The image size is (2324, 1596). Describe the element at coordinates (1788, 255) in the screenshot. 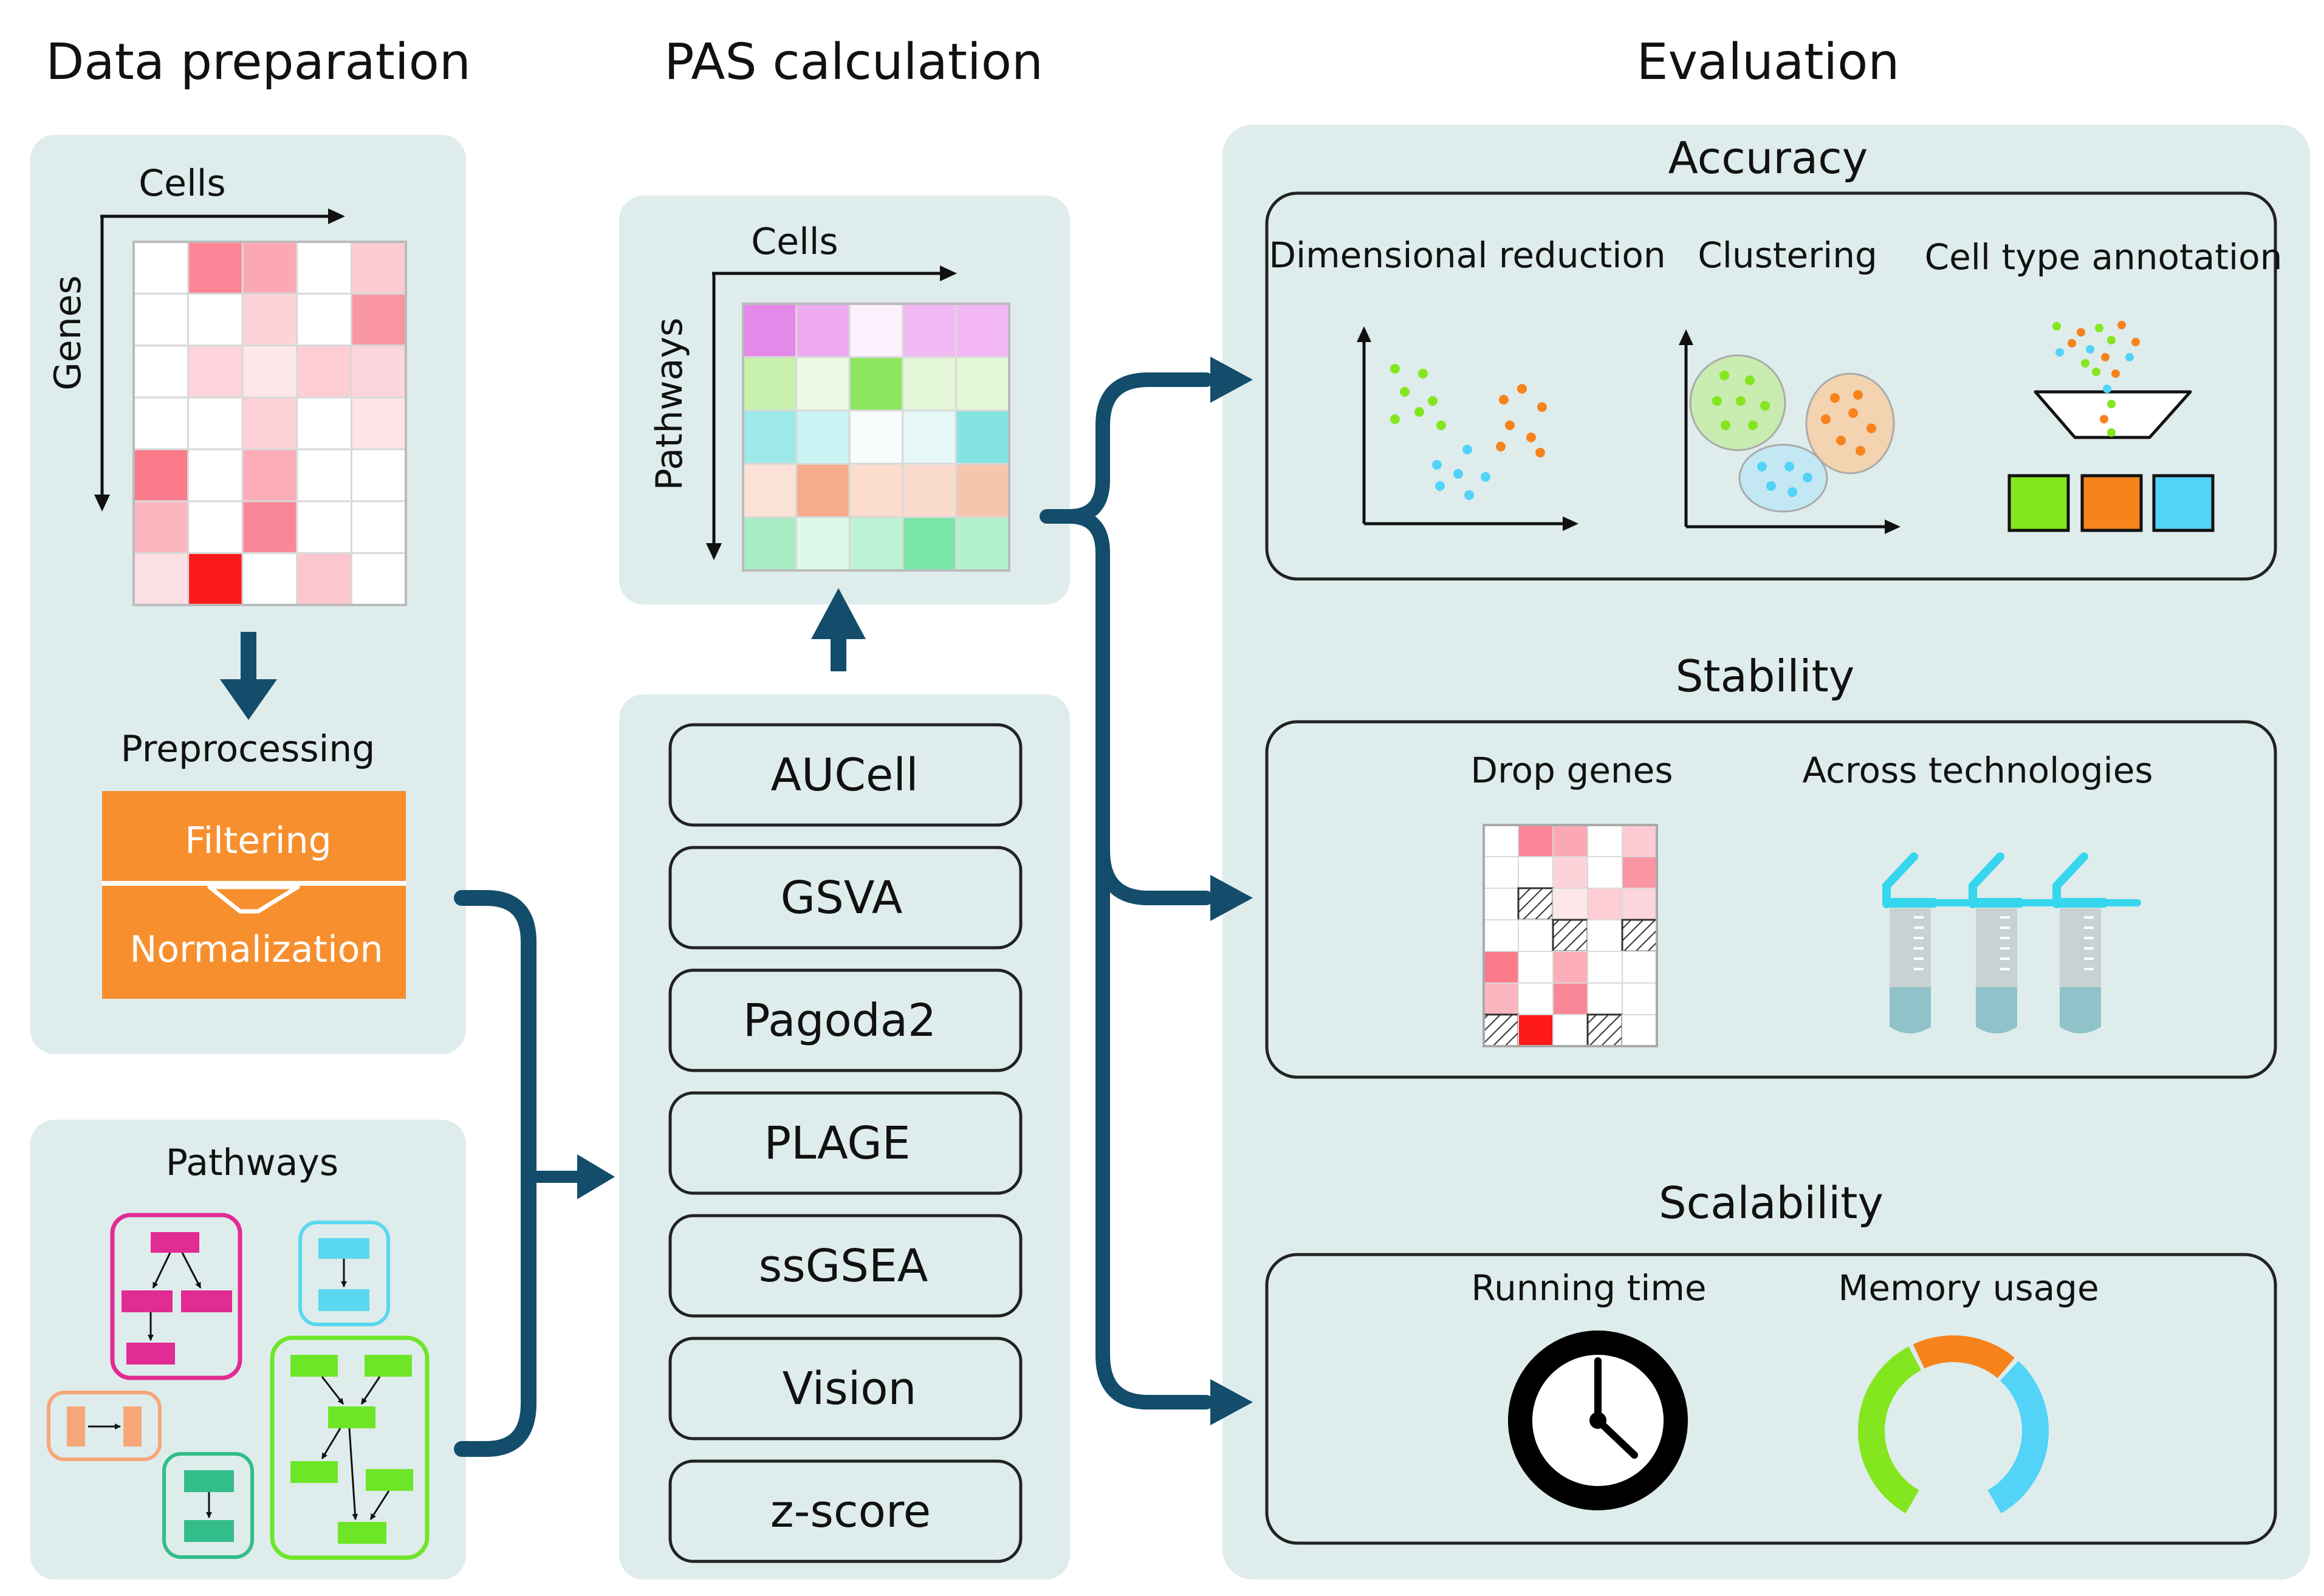

I see `clustering-label: Clustering` at that location.